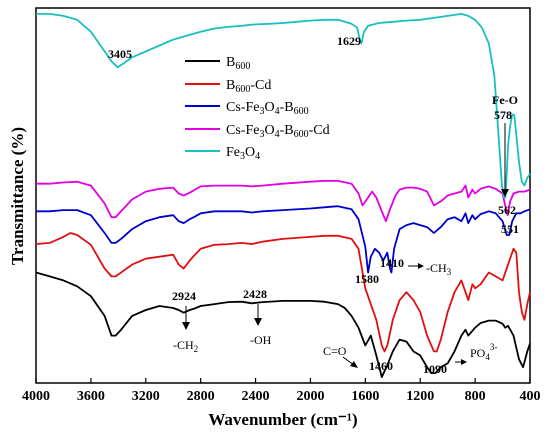  What do you see at coordinates (282, 419) in the screenshot?
I see `x-axis-title: Wavenumber (cm⁻¹)` at bounding box center [282, 419].